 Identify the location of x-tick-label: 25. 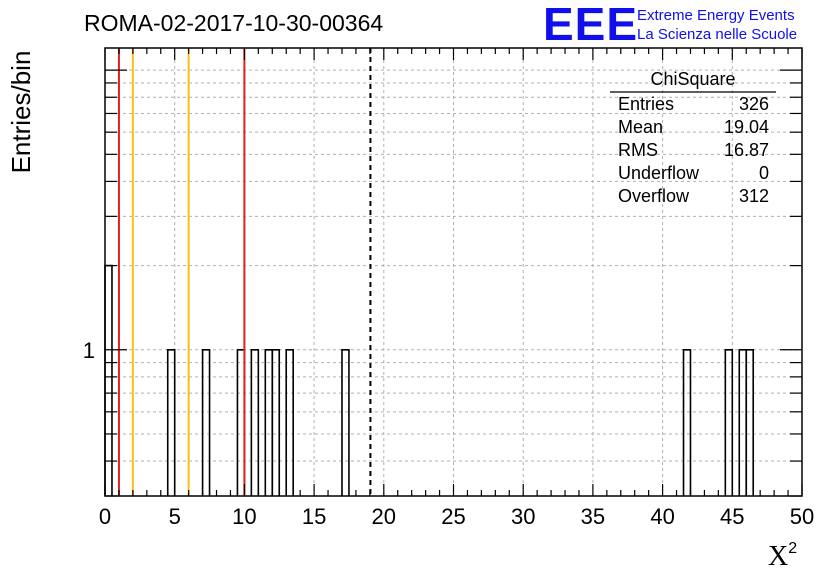
(453, 516).